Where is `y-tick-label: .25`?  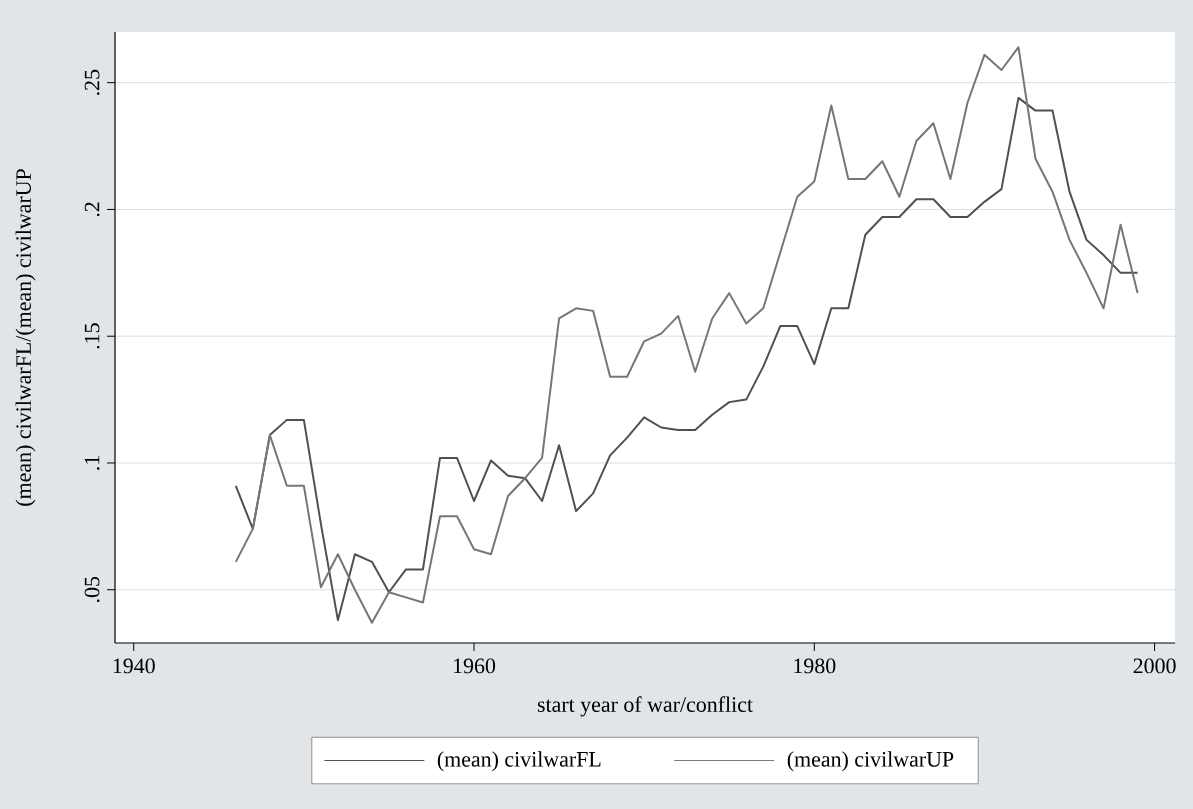
y-tick-label: .25 is located at coordinates (92, 82).